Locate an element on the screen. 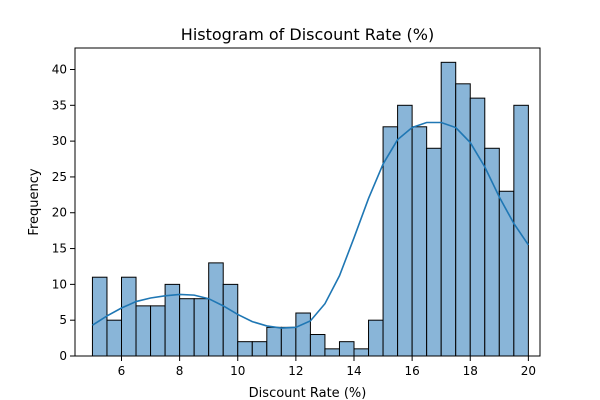  x-tick-label: 10 is located at coordinates (237, 371).